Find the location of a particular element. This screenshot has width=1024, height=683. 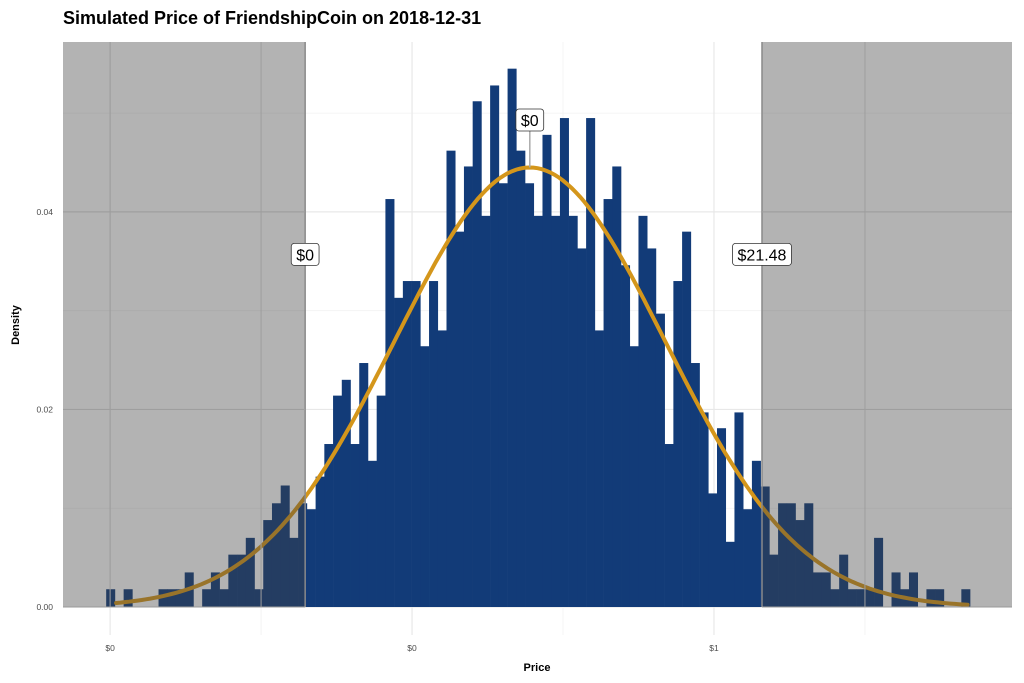

x-axis-label: Price is located at coordinates (537, 668).